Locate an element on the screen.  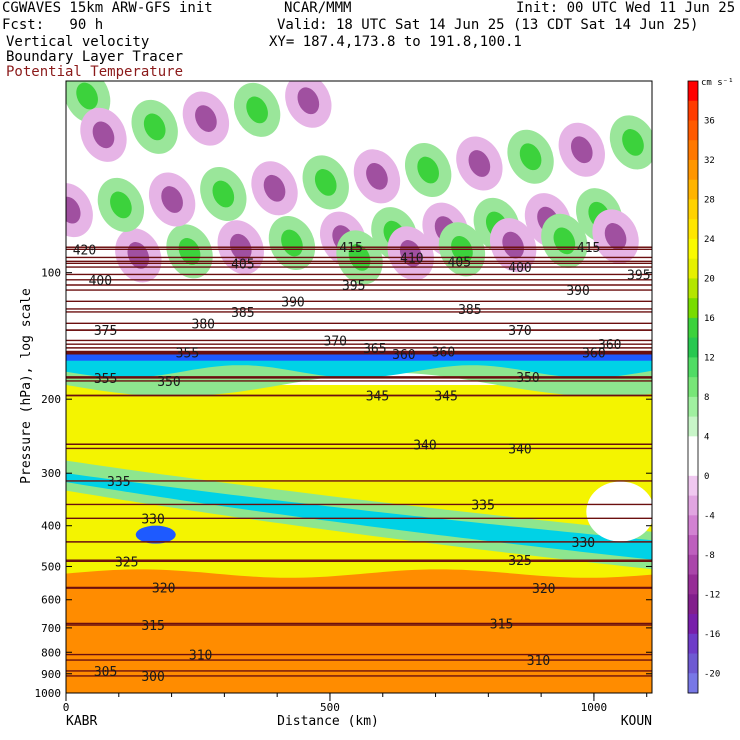
theta-contour-label: 345 is located at coordinates (445, 397).